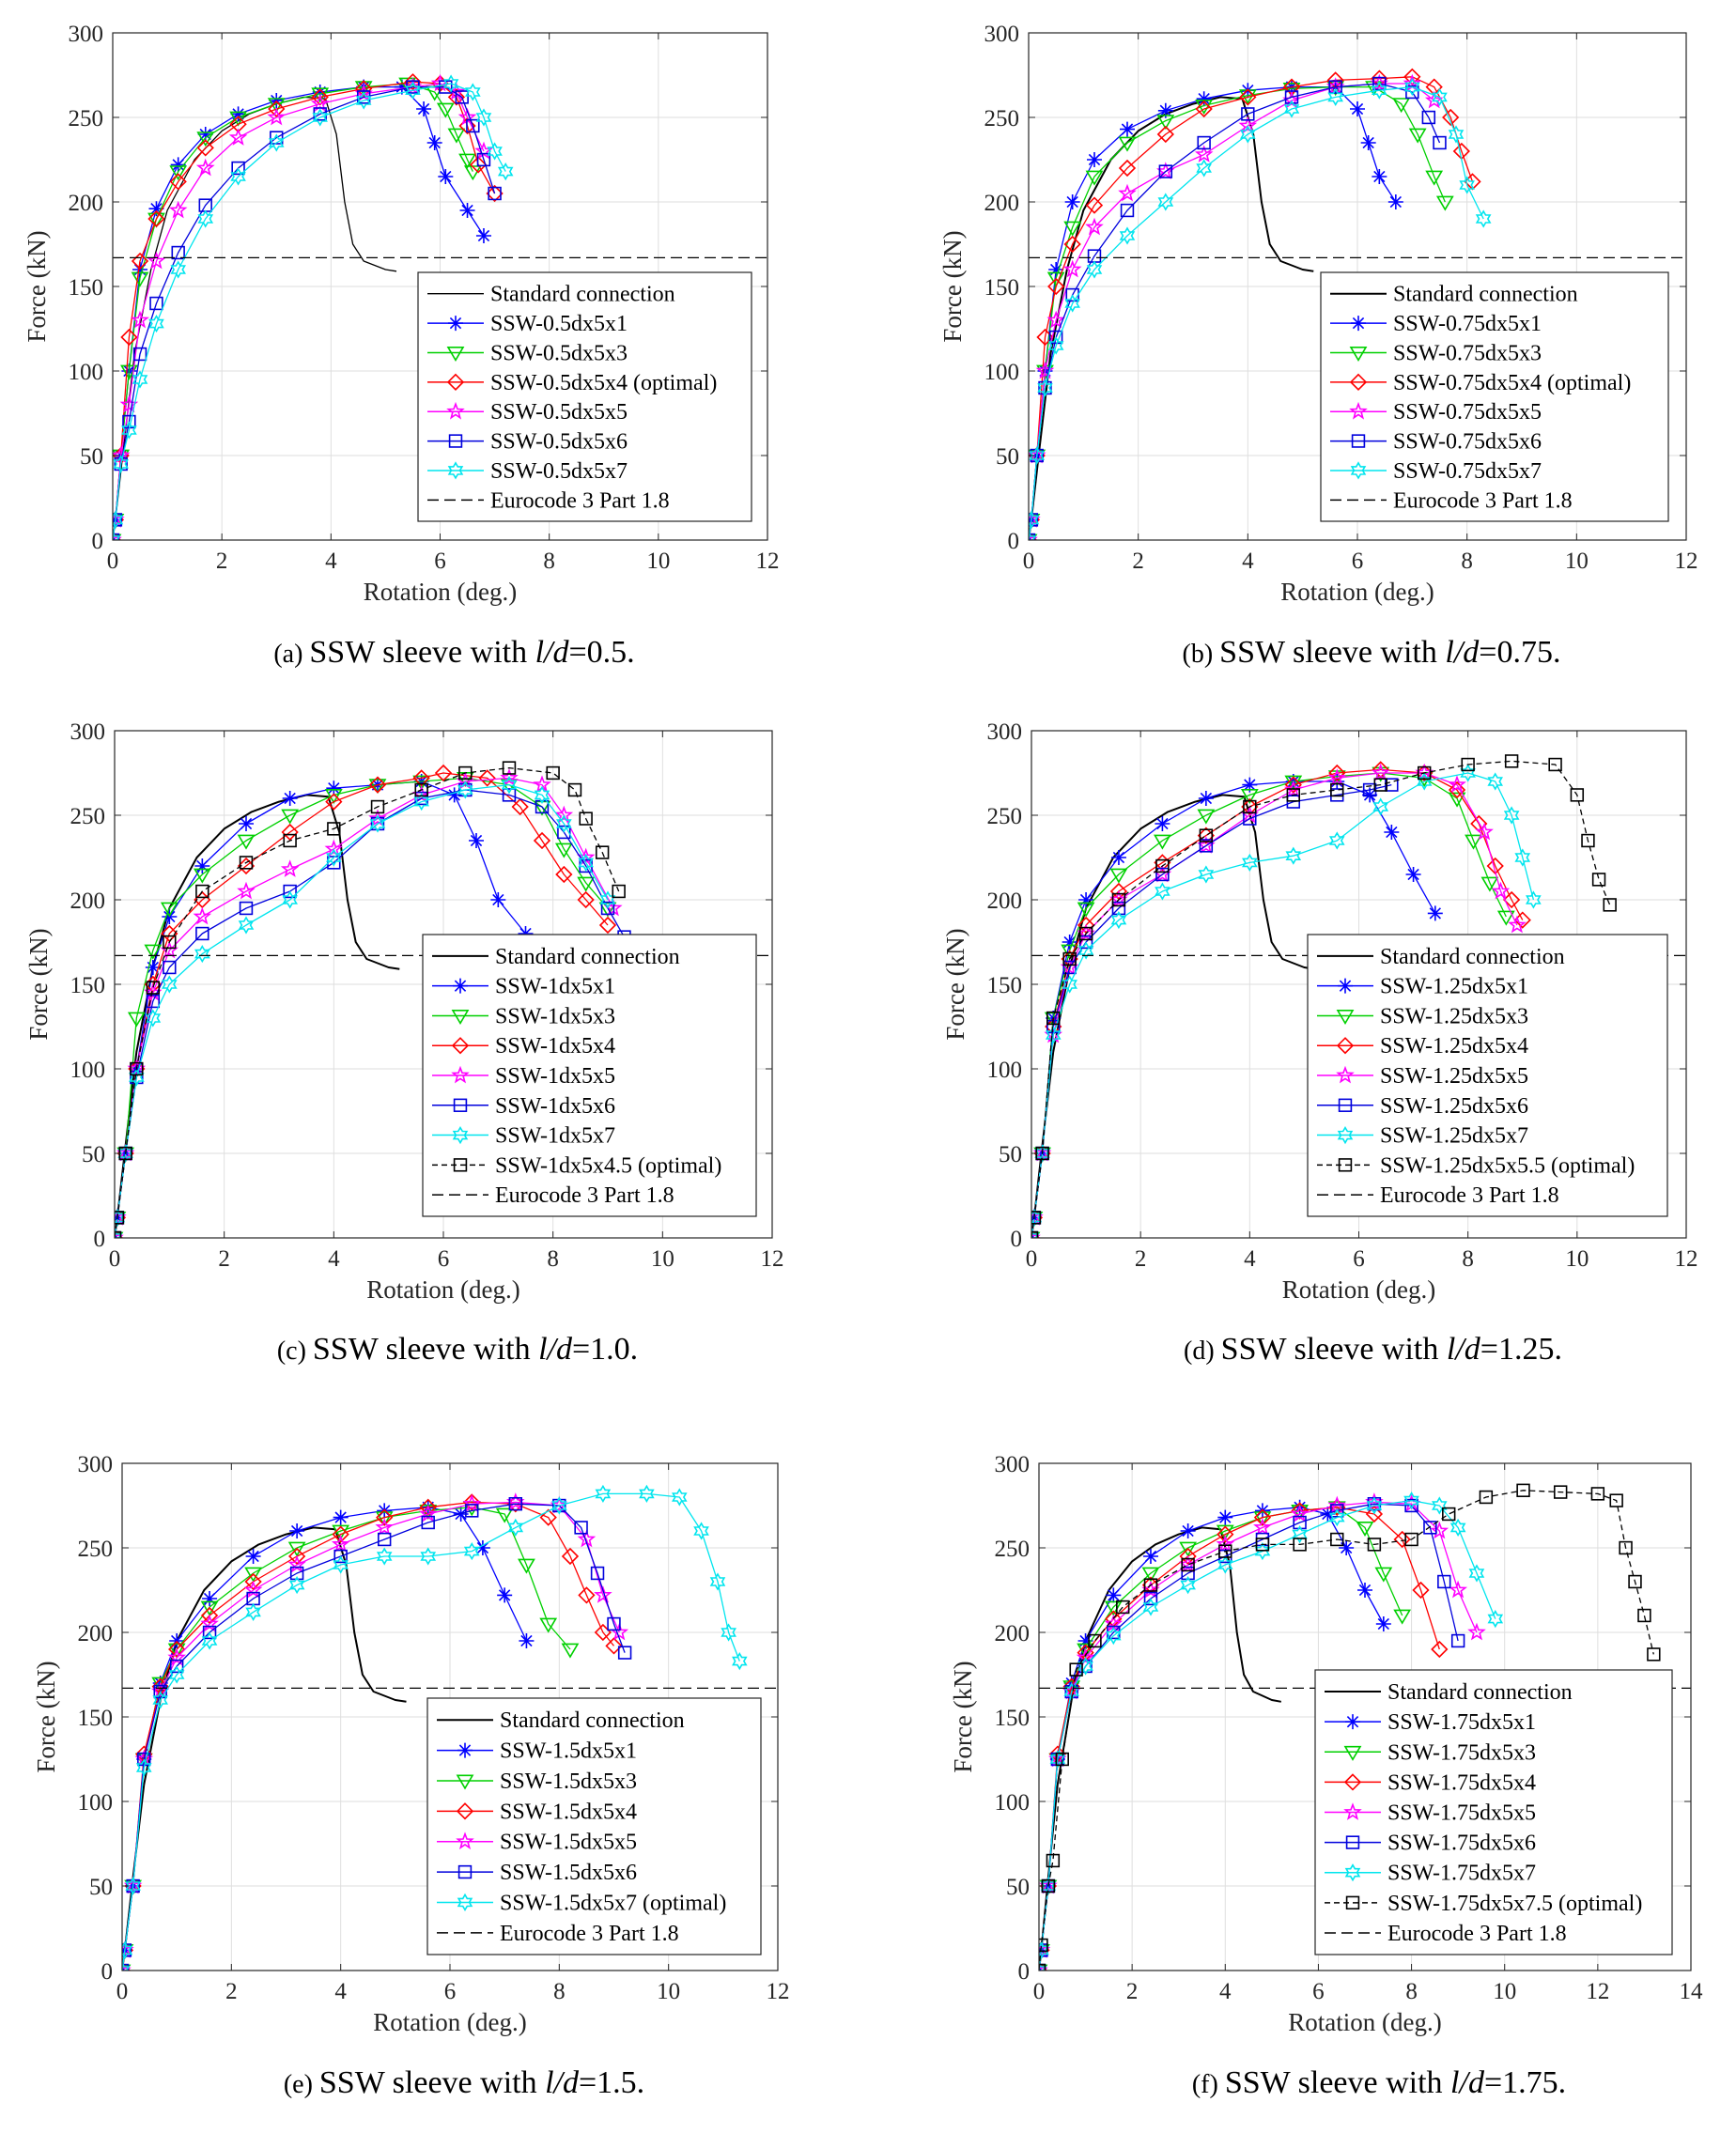 The image size is (1736, 2133). Describe the element at coordinates (1454, 1076) in the screenshot. I see `legend-label-5: SSW-1.25dx5x5` at that location.